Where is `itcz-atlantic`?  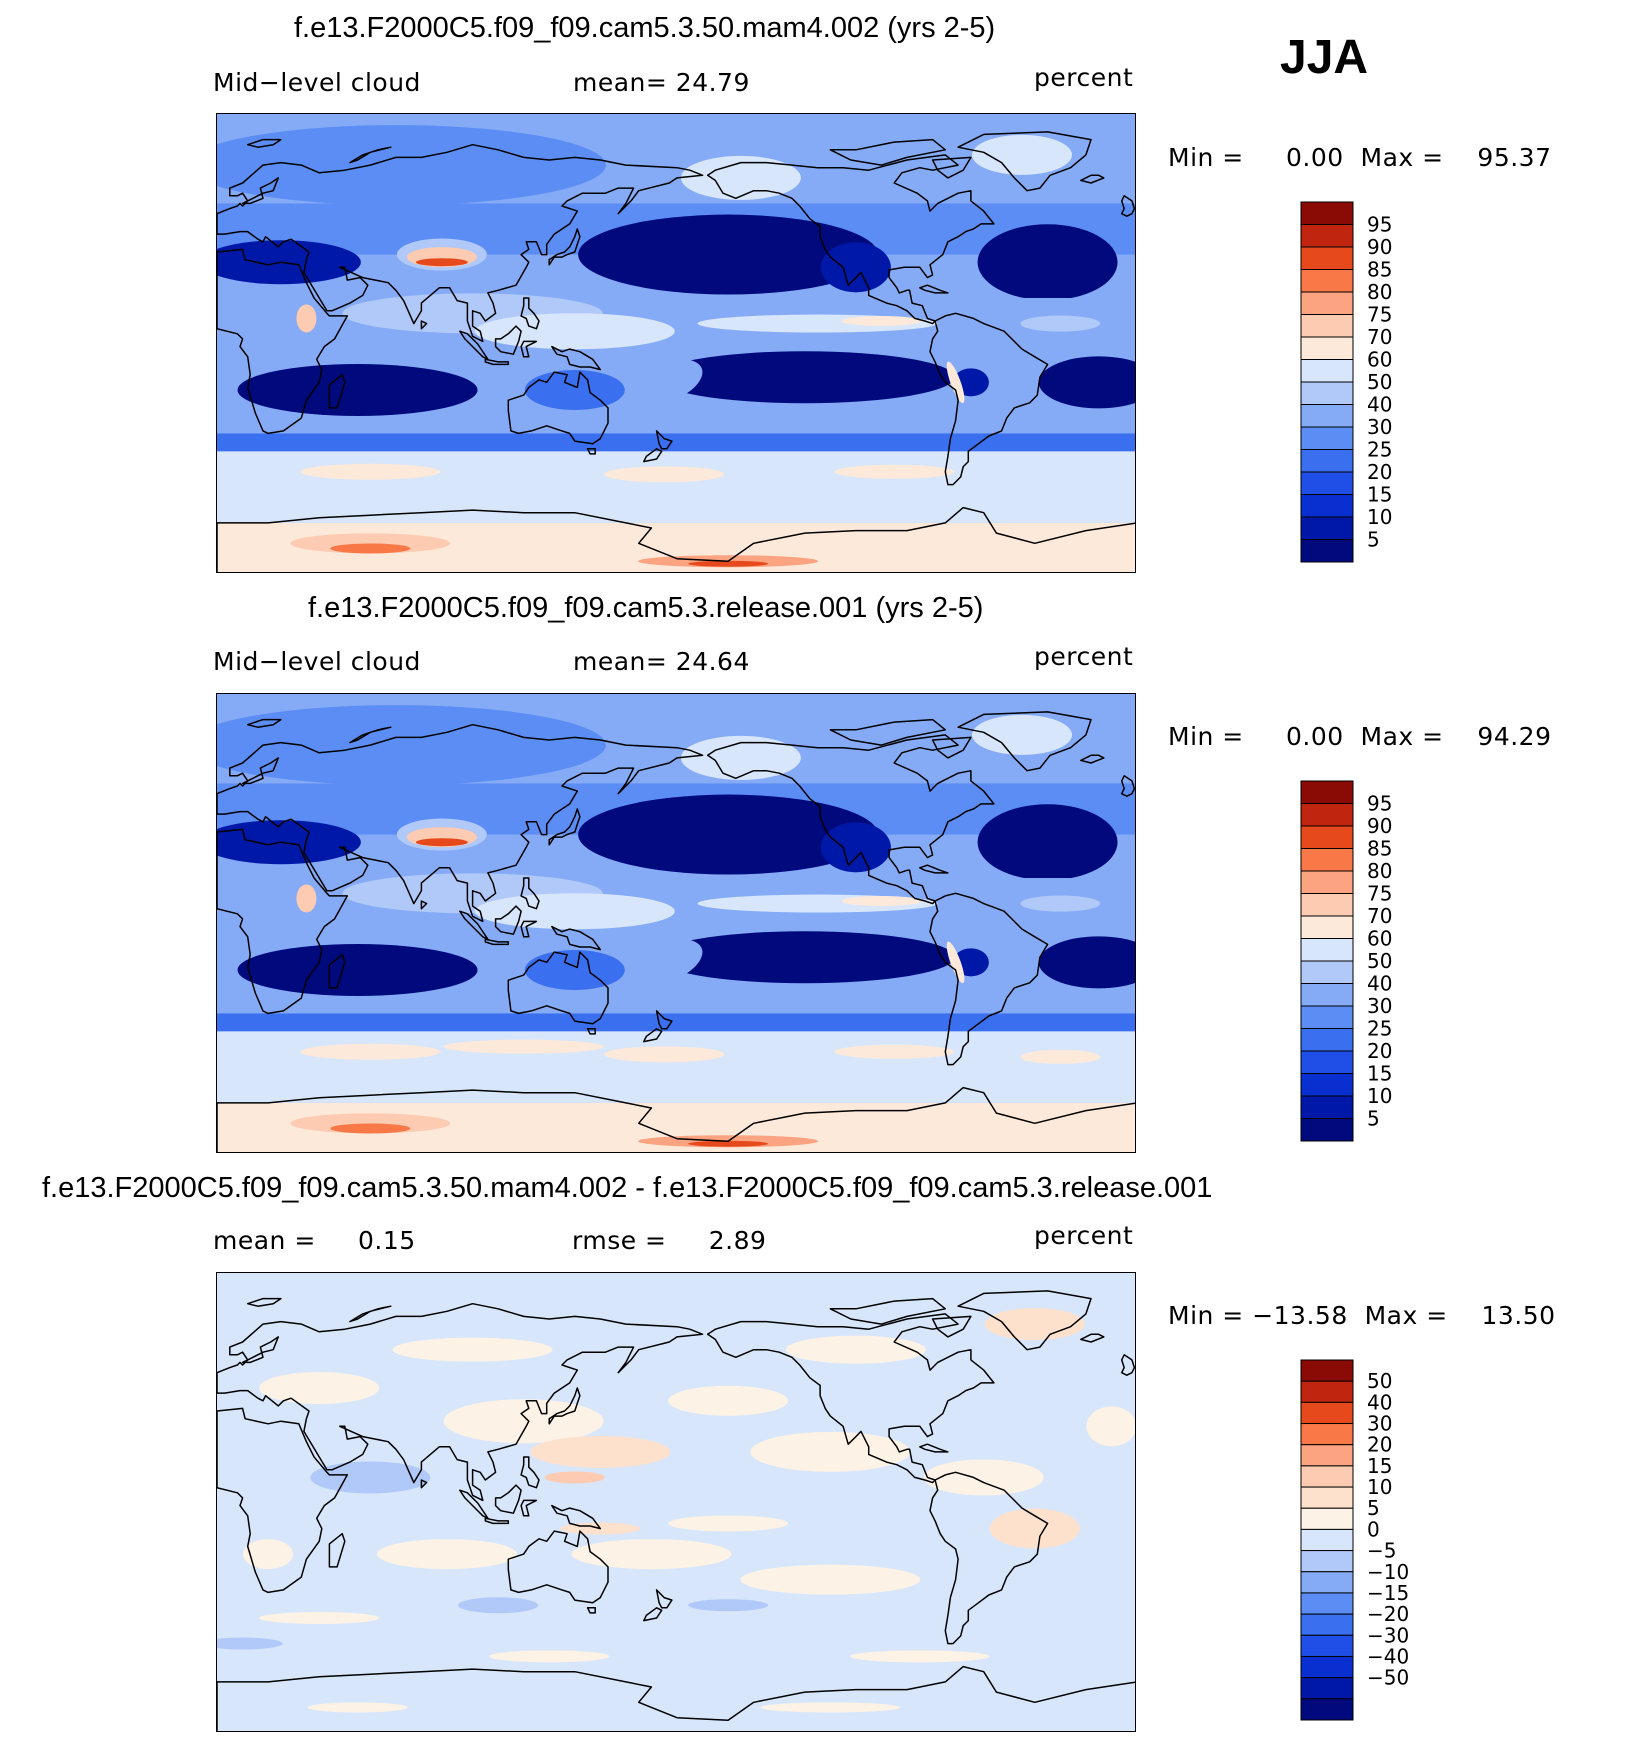 itcz-atlantic is located at coordinates (1060, 323).